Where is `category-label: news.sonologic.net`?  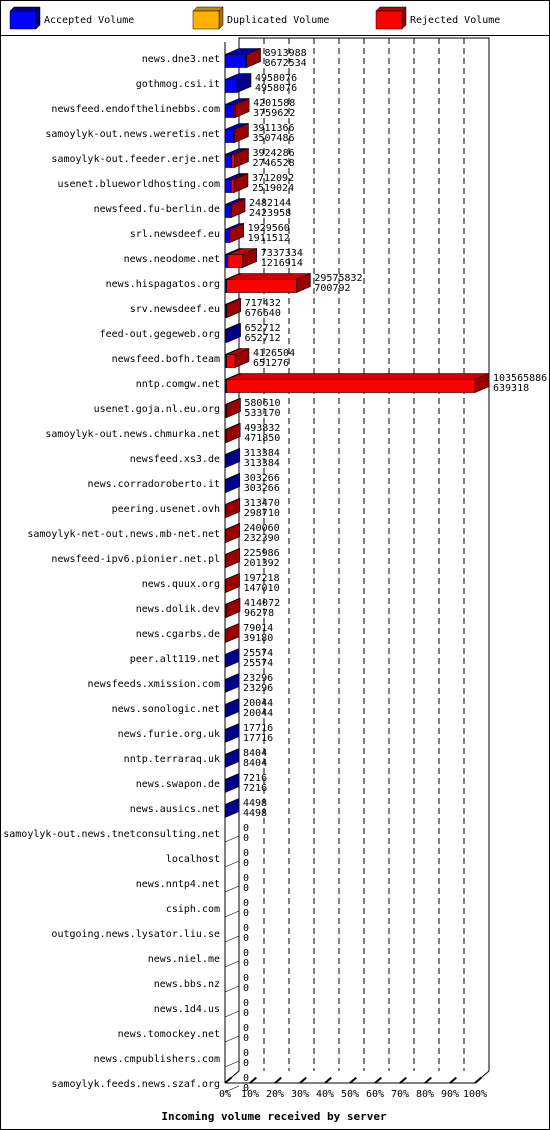 category-label: news.sonologic.net is located at coordinates (166, 709).